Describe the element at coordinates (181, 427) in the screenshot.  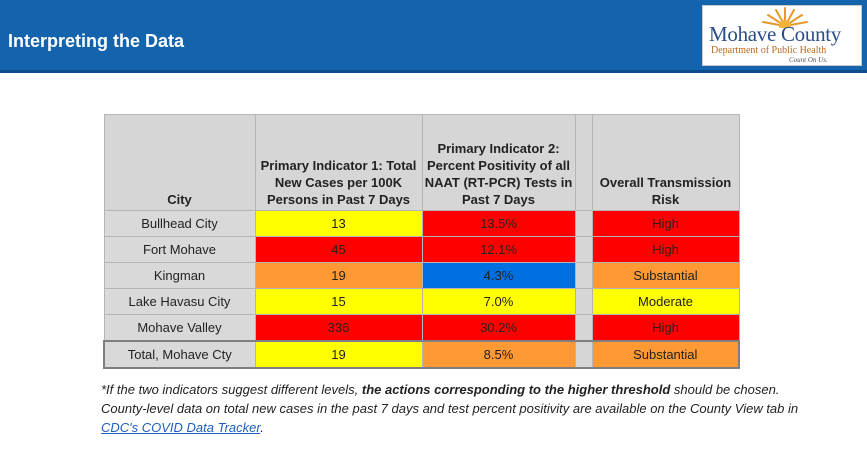
I see `cdc-tracker-link: CDC's COVID Data Tracker` at that location.